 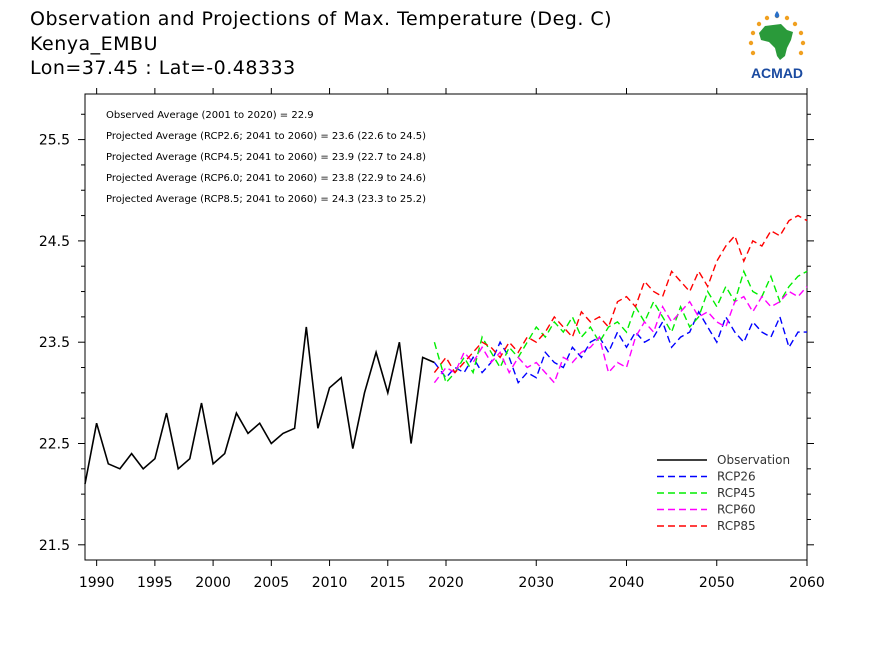 I want to click on legend-label: RCP26, so click(x=736, y=477).